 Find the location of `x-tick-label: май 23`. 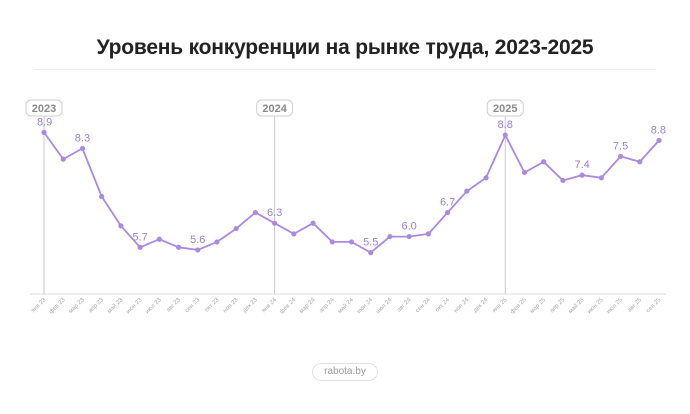

x-tick-label: май 23 is located at coordinates (115, 305).